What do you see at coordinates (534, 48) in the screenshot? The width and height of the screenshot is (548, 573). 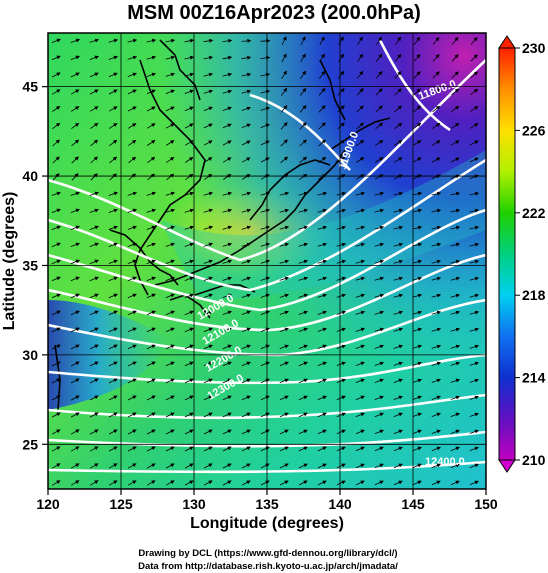 I see `colorbar-tick-label: 230` at bounding box center [534, 48].